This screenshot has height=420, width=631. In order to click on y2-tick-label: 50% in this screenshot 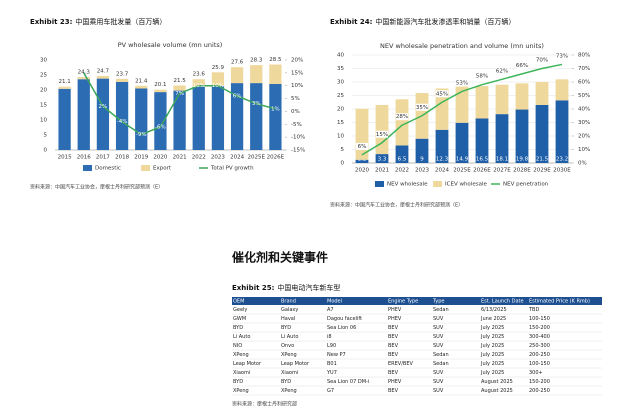, I will do `click(584, 96)`.